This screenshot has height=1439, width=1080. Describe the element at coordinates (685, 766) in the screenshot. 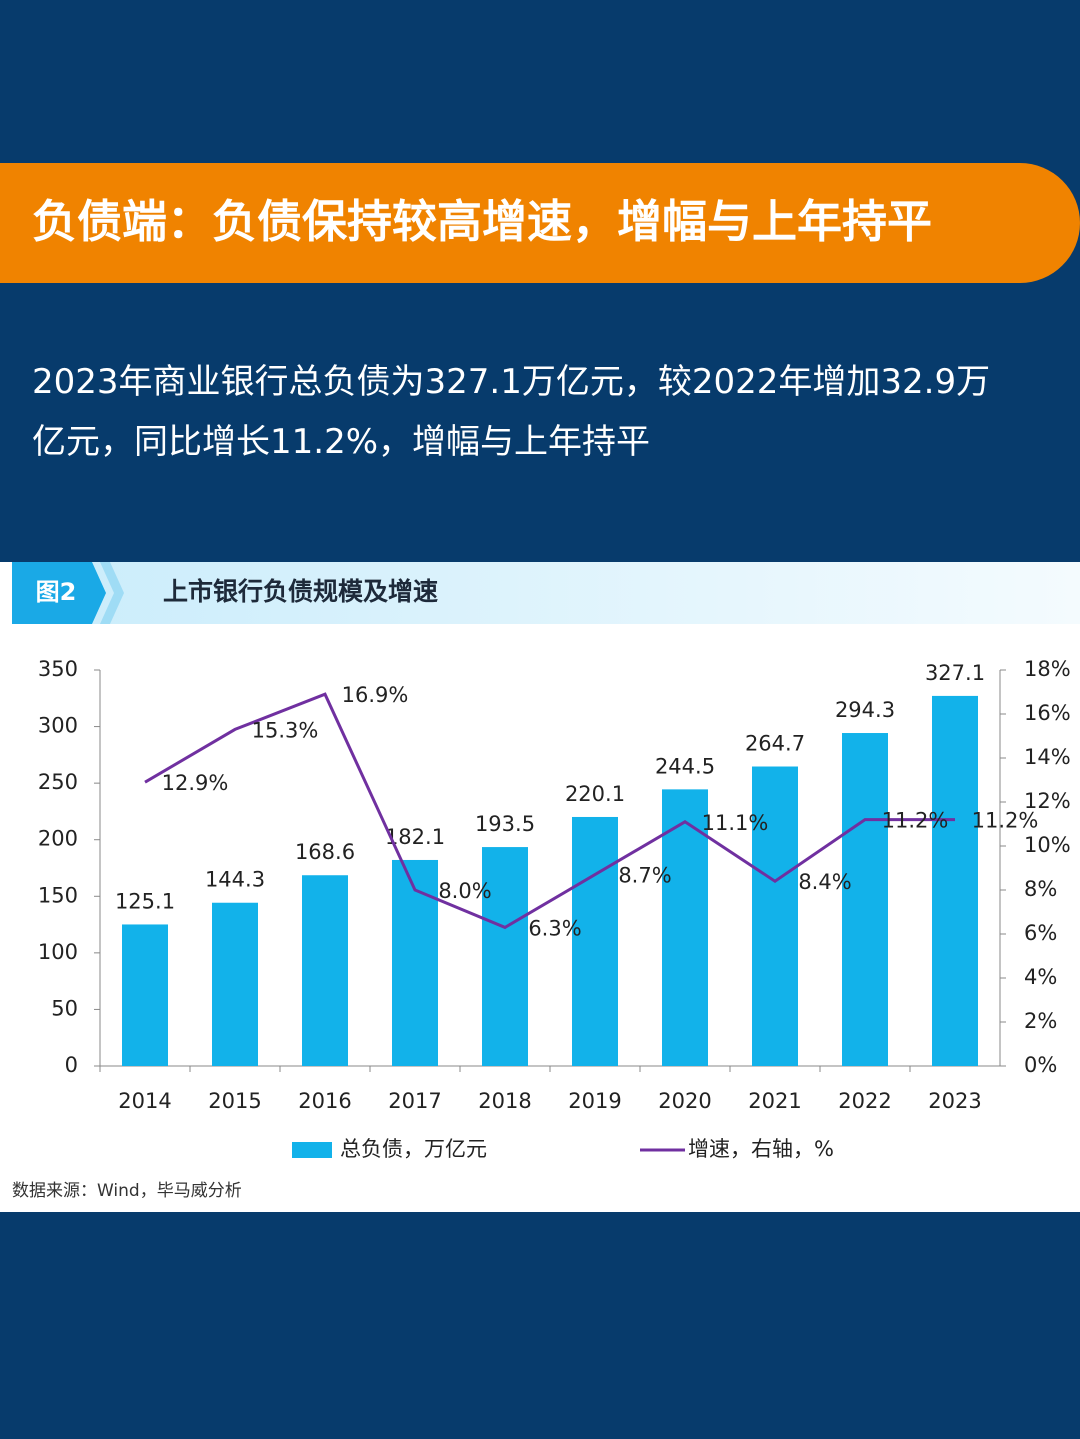

I see `bar-value-label: 244.5` at that location.